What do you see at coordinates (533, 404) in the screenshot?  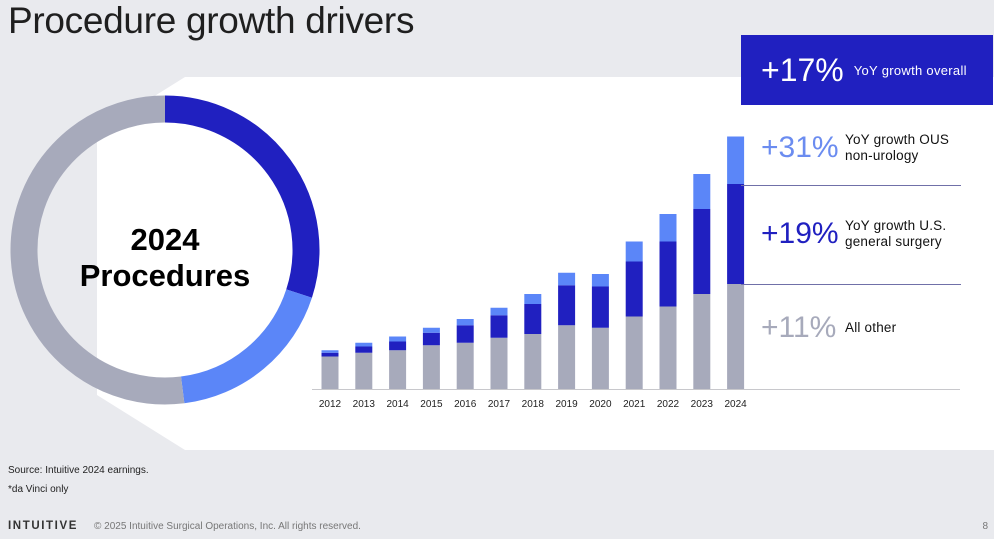 I see `x-tick-label: 2018` at bounding box center [533, 404].